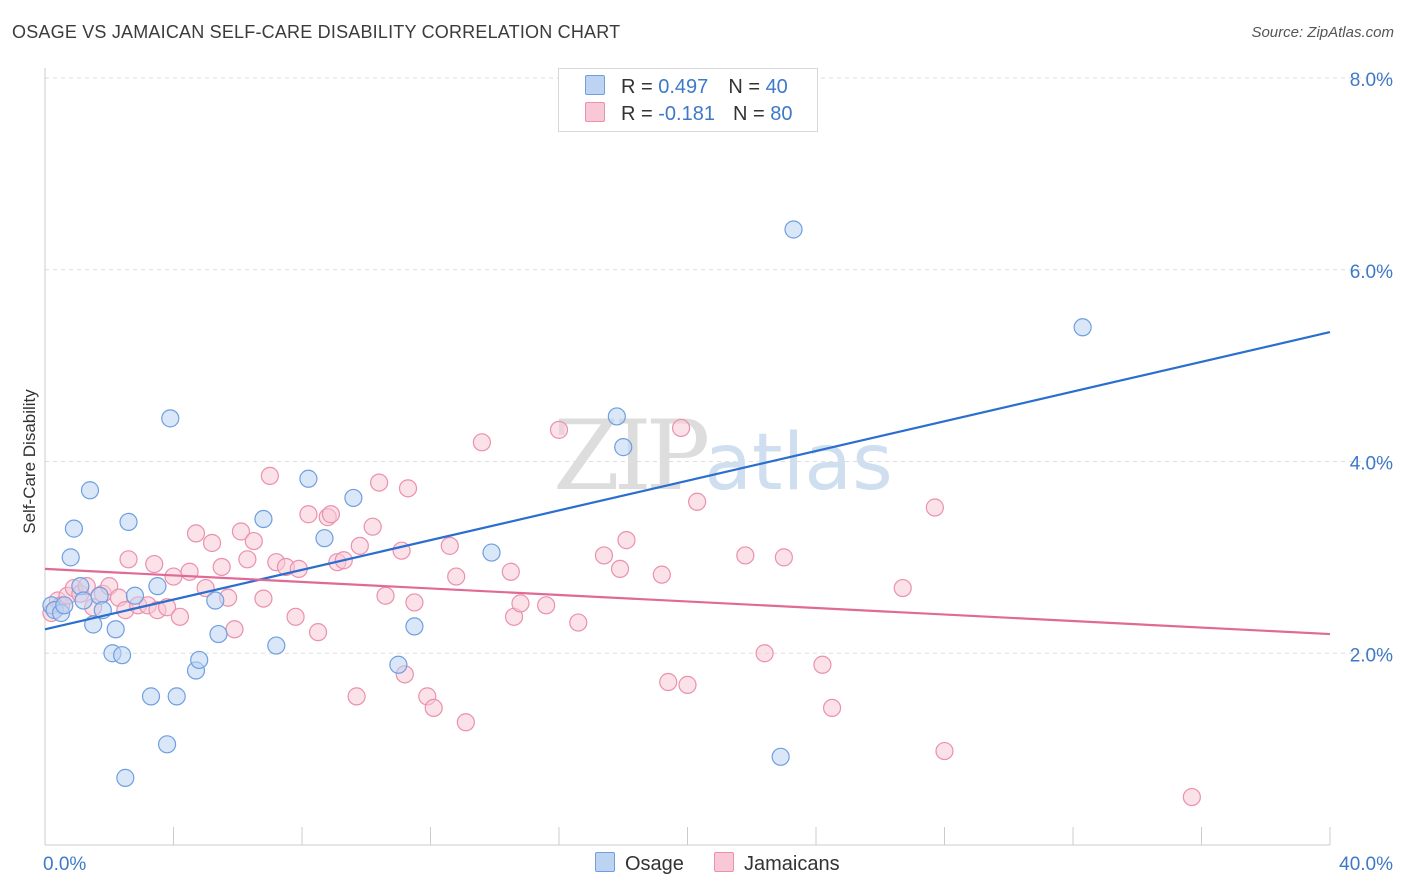 This screenshot has height=892, width=1406. What do you see at coordinates (605, 862) in the screenshot?
I see `bottom-osage-swatch` at bounding box center [605, 862].